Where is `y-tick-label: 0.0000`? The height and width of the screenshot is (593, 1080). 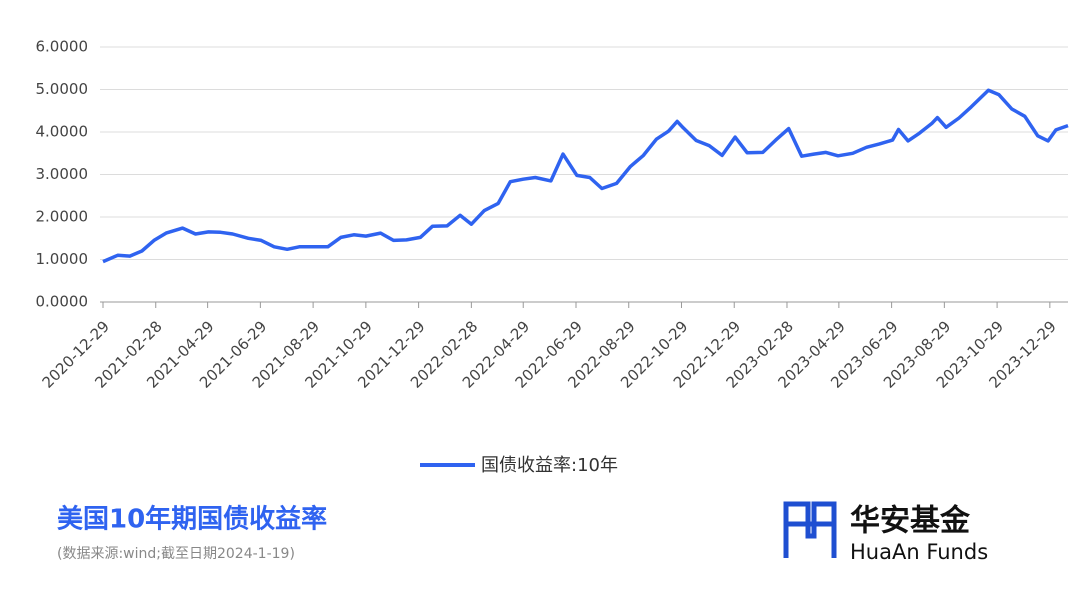
y-tick-label: 0.0000 is located at coordinates (62, 302).